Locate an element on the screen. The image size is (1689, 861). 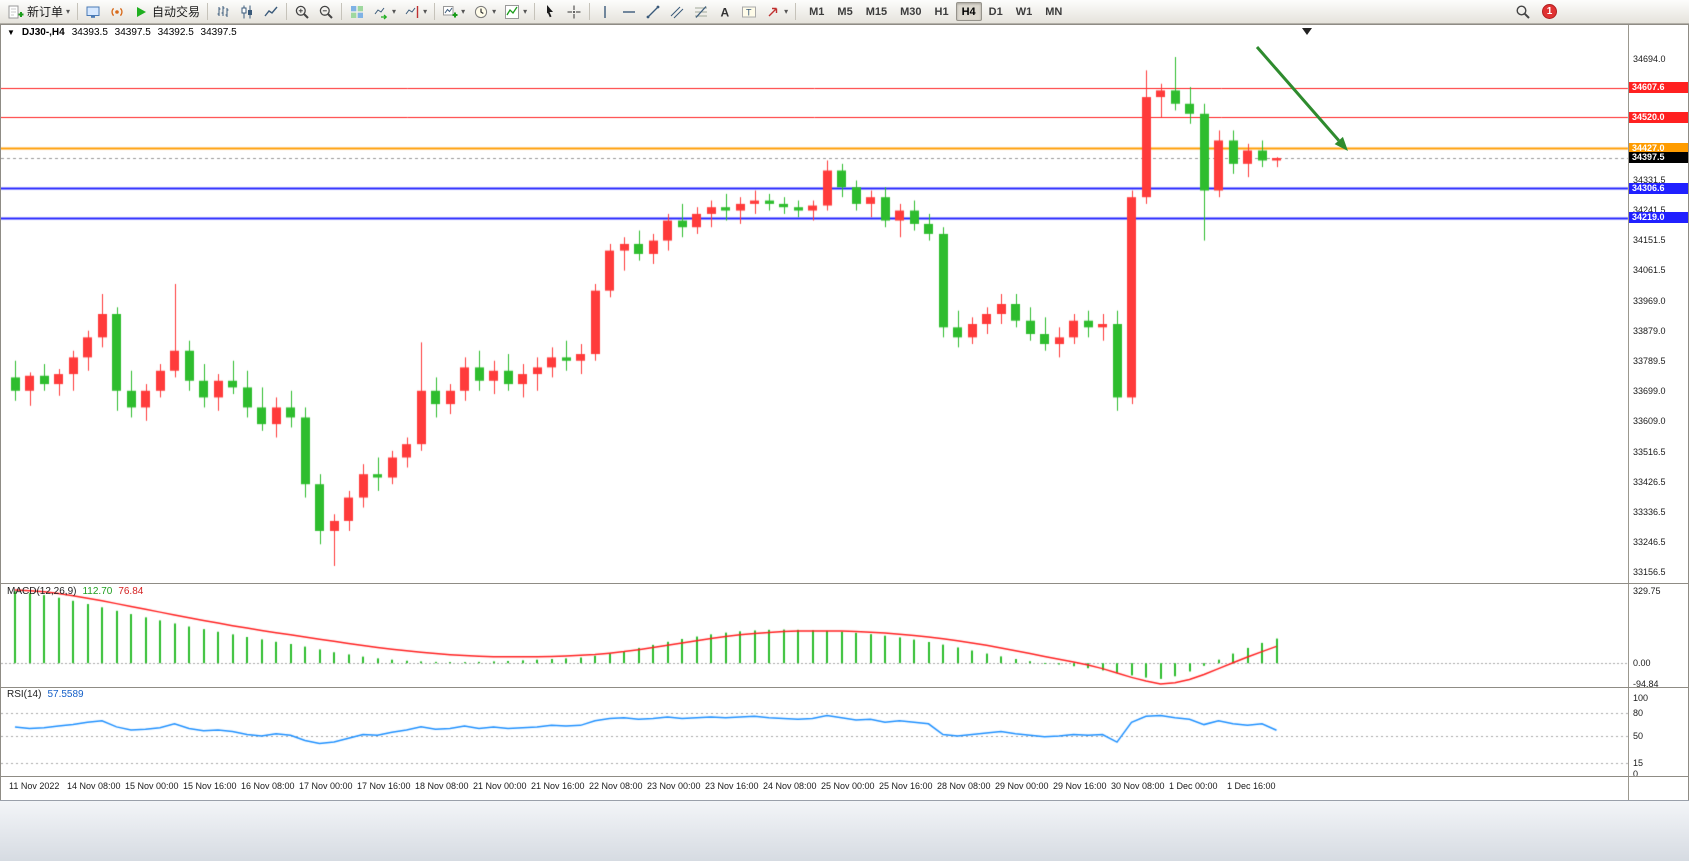
ohlc-low: 34392.5 is located at coordinates (175, 32).